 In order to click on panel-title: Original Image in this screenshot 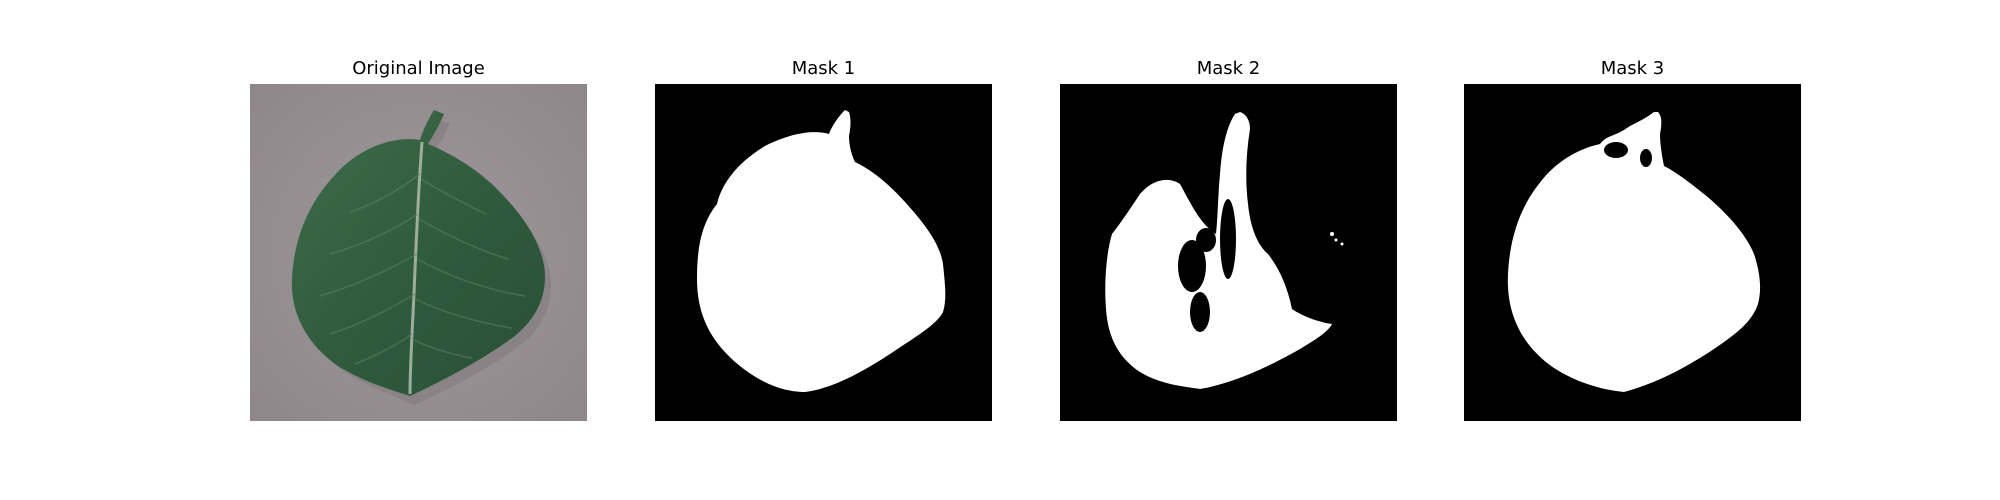, I will do `click(418, 68)`.